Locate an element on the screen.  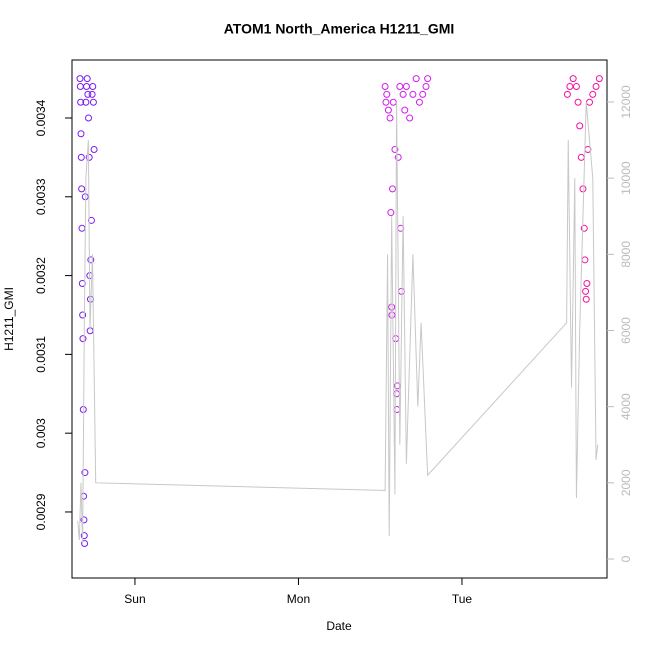
y-tick-label: 0.0034 is located at coordinates (41, 117).